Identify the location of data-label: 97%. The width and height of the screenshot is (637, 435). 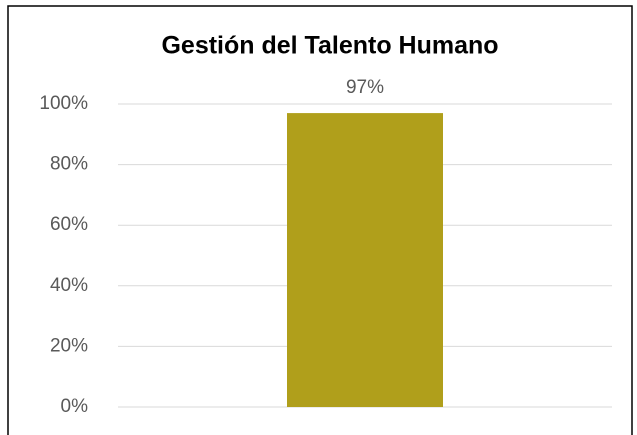
(365, 87).